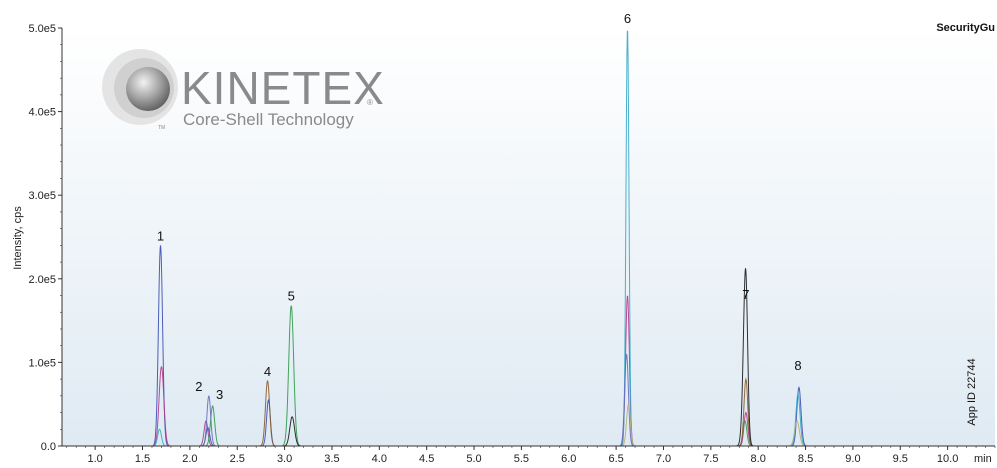 The height and width of the screenshot is (468, 997). I want to click on peak-label-1: 1, so click(160, 235).